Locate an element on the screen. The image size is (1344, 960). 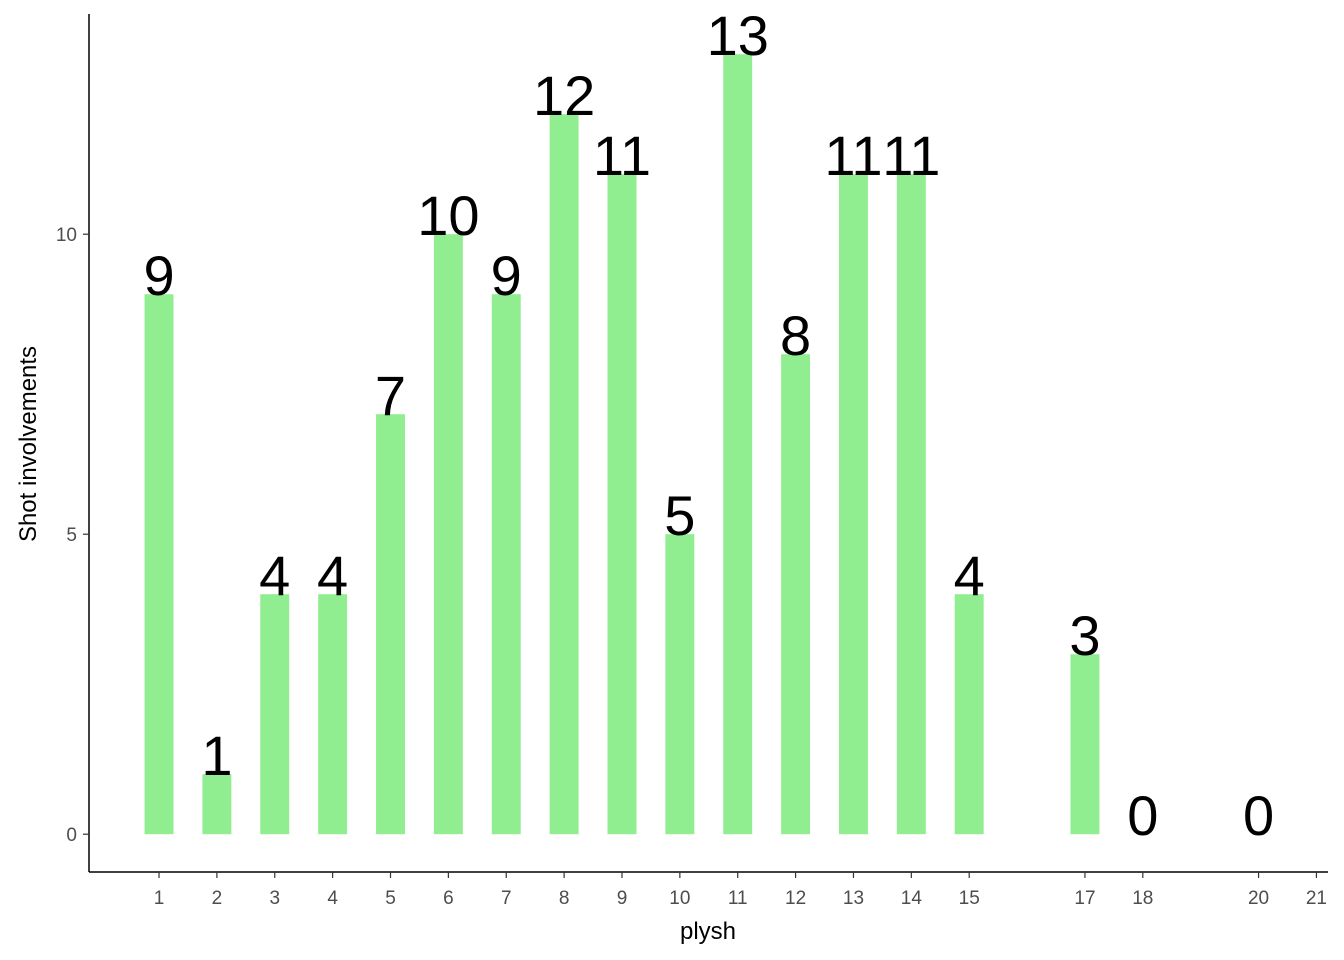
y-tick-label: 5 is located at coordinates (71, 535).